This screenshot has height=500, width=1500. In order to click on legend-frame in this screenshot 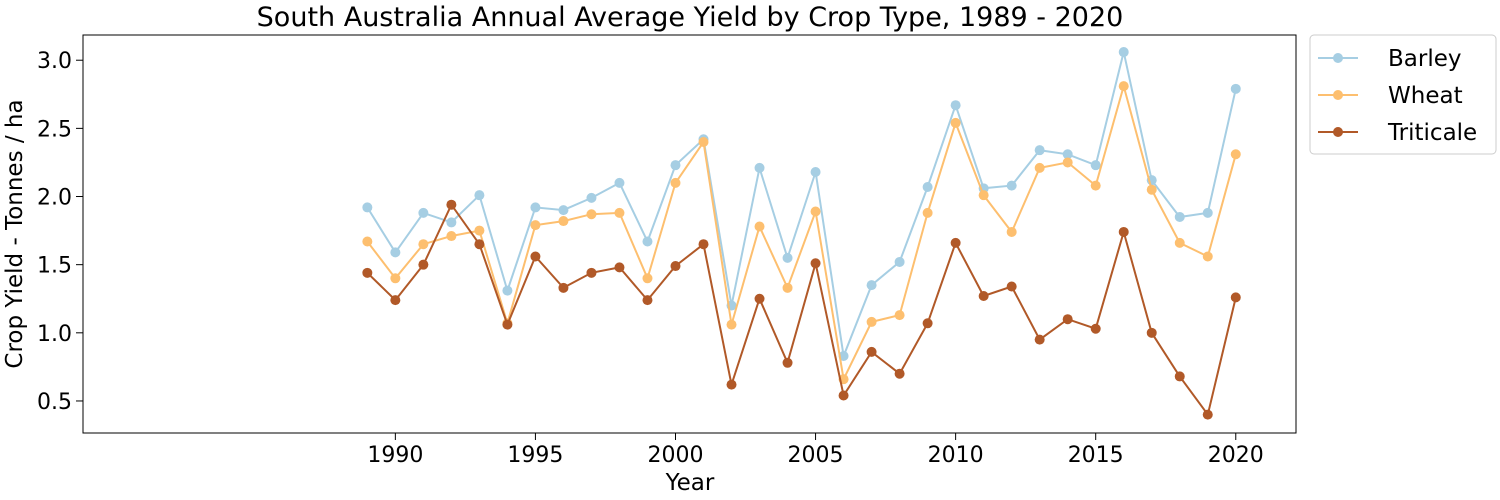, I will do `click(1403, 94)`.